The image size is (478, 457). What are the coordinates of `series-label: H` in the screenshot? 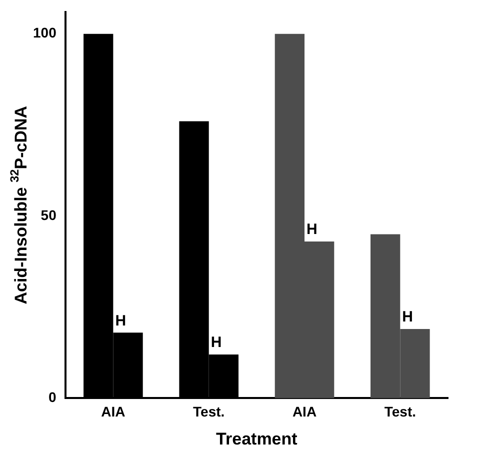 It's located at (312, 229).